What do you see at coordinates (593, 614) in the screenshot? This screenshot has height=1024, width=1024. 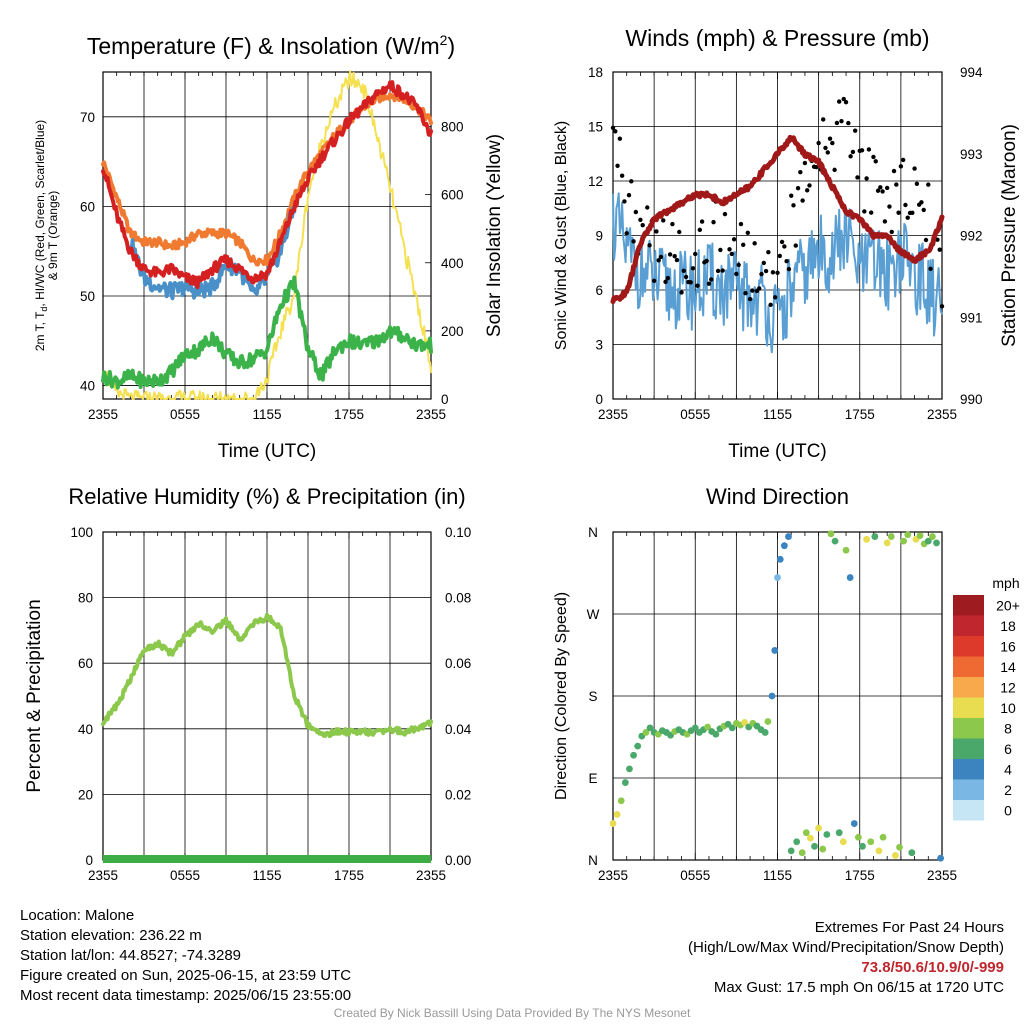 I see `y-tick-label: W` at bounding box center [593, 614].